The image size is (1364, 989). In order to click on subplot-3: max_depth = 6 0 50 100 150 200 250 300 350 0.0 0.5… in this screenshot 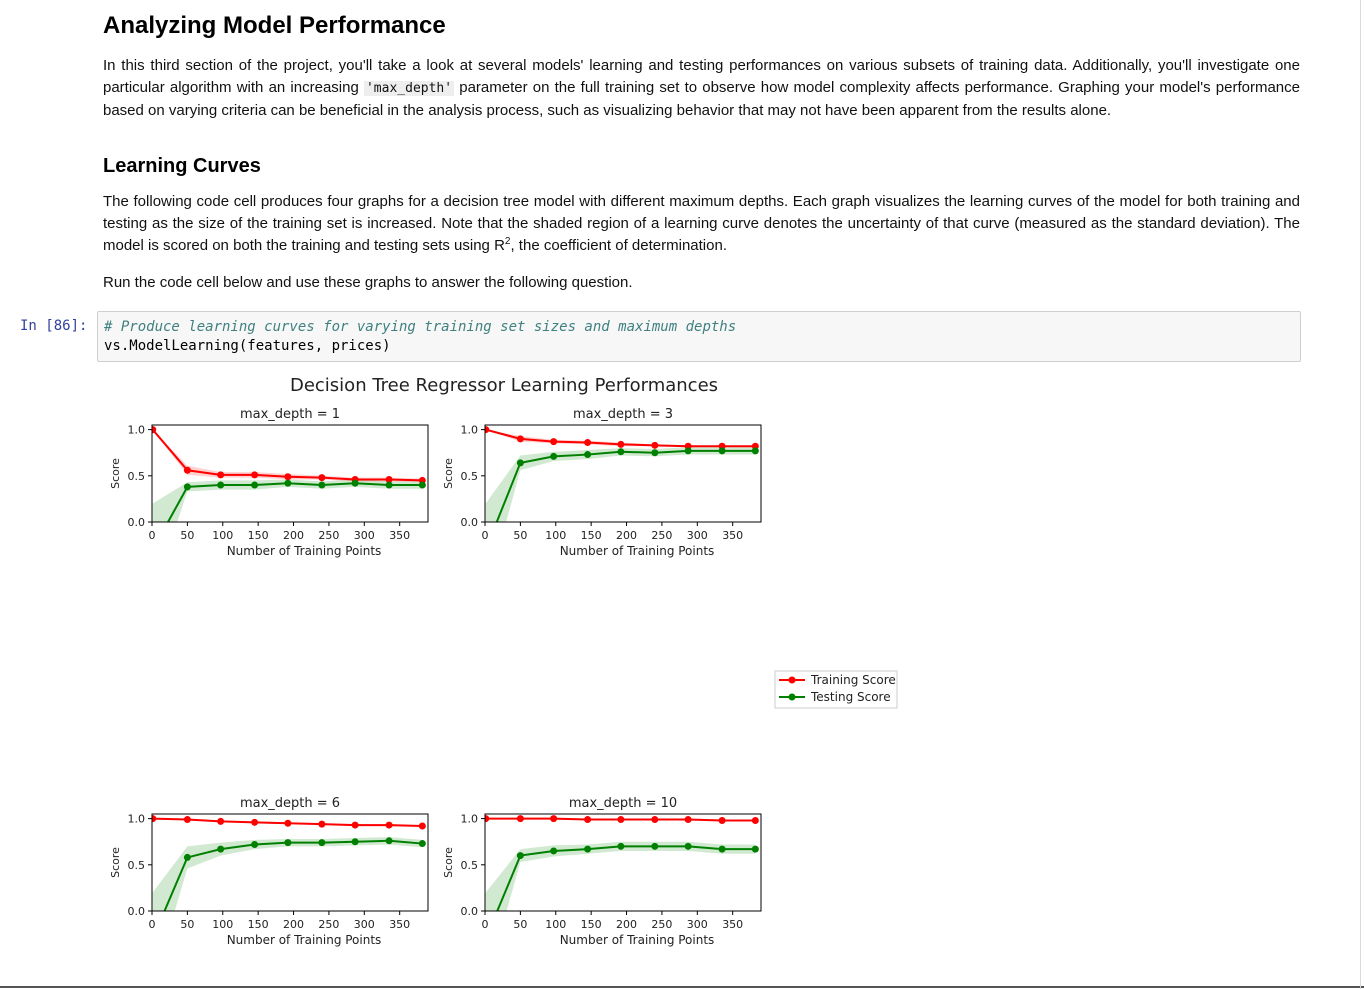, I will do `click(269, 871)`.